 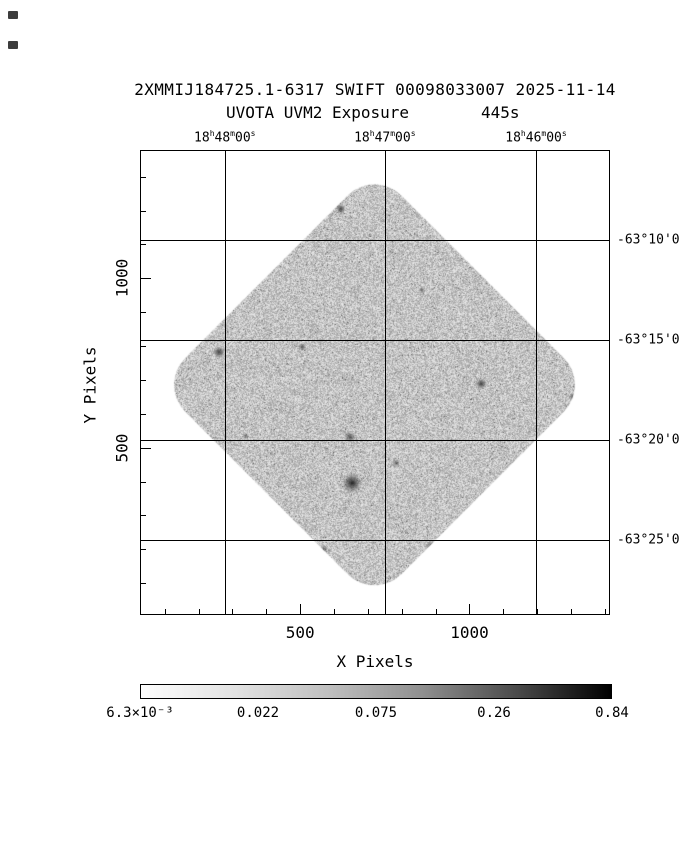 I want to click on dec-tick-label: -63°10'0, so click(x=648, y=240).